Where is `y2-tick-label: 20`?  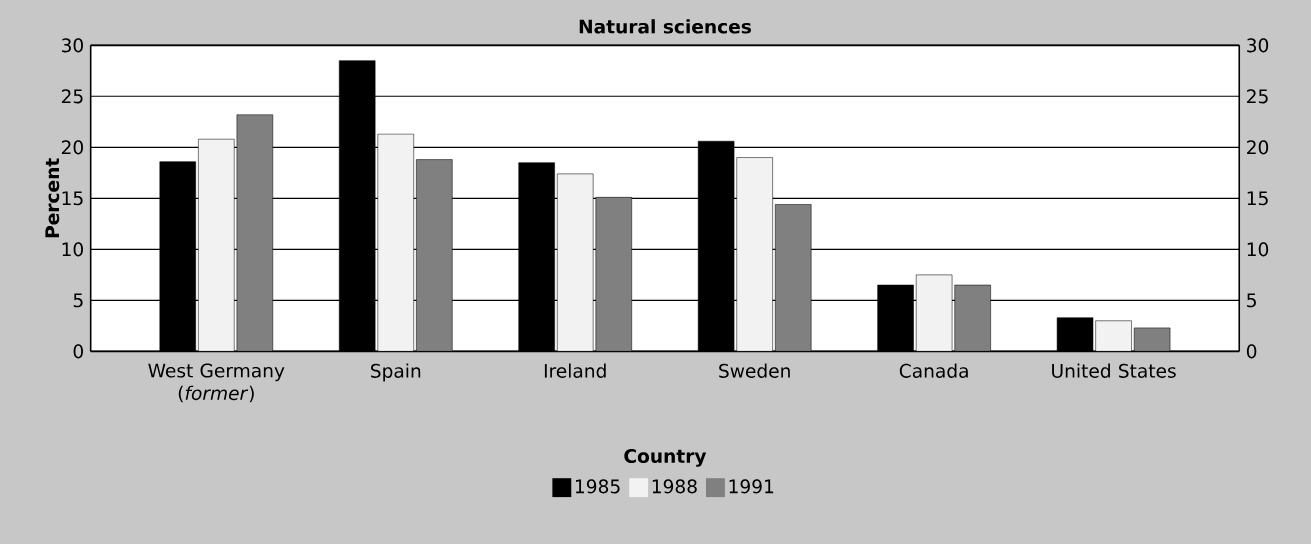
y2-tick-label: 20 is located at coordinates (1258, 147).